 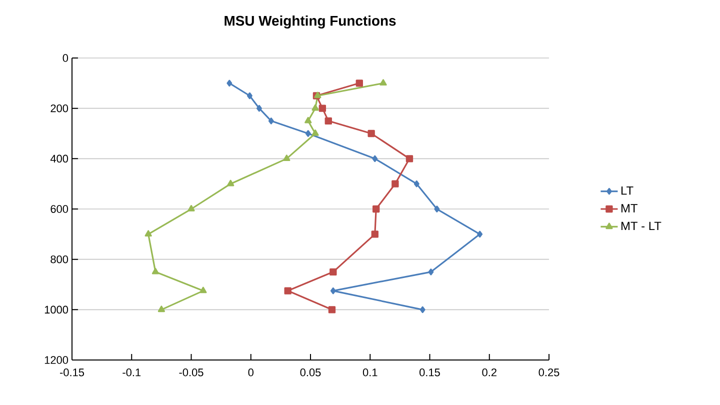 What do you see at coordinates (489, 372) in the screenshot?
I see `x-tick-label: 0.2` at bounding box center [489, 372].